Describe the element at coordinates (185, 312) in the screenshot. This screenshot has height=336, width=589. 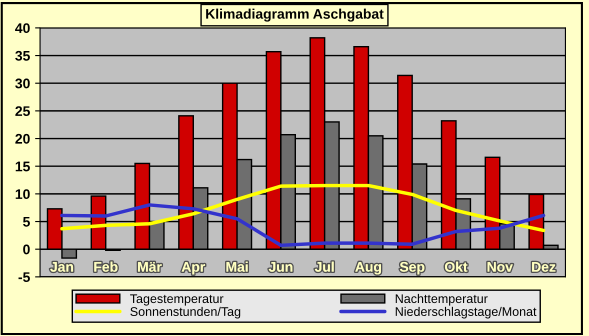
I see `legend-label: Sonnenstunden/Tag` at that location.